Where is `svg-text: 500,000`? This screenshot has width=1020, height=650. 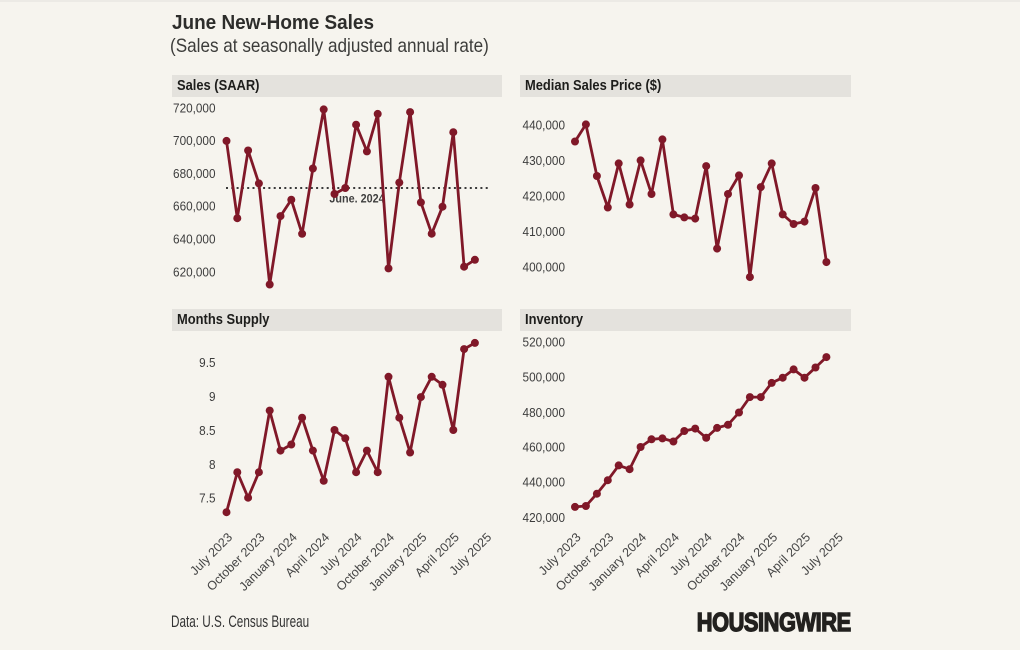
svg-text: 500,000 is located at coordinates (544, 377).